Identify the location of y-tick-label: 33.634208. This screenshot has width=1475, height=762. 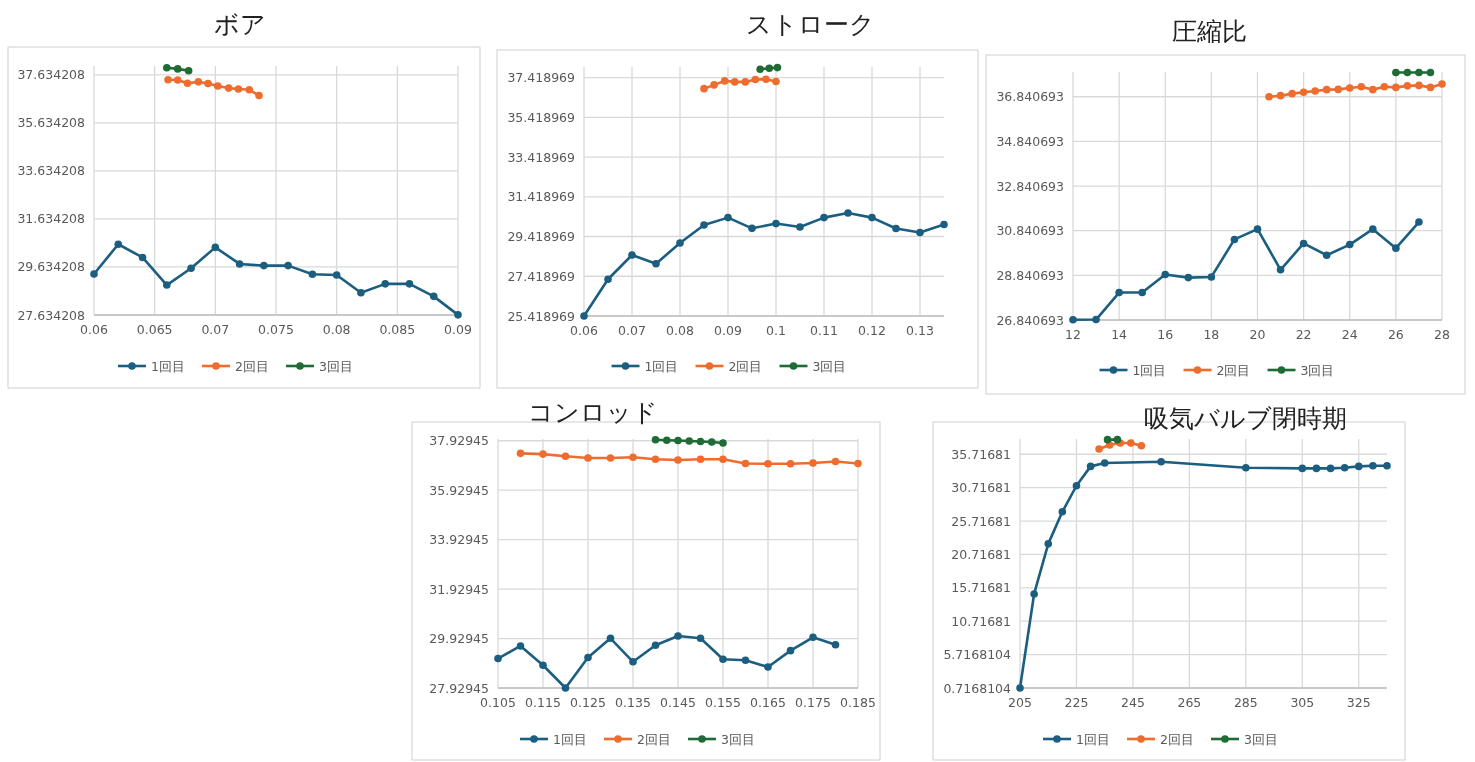
(51, 171).